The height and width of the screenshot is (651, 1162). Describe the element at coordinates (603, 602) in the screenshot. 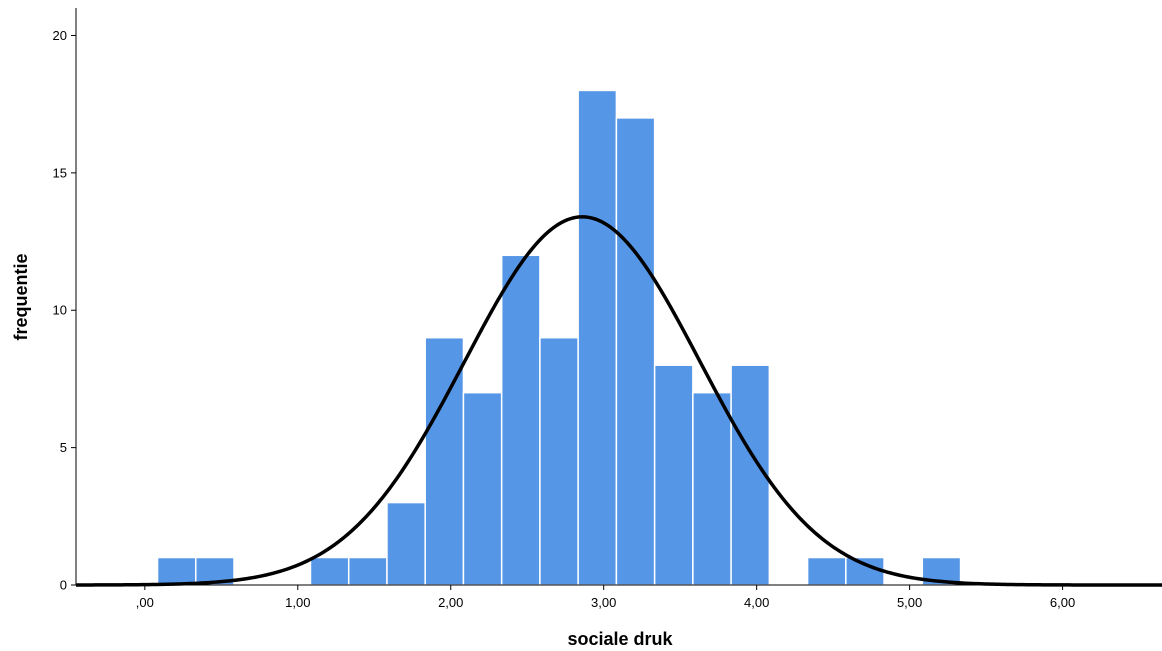

I see `x-tick-label: 3,00` at that location.